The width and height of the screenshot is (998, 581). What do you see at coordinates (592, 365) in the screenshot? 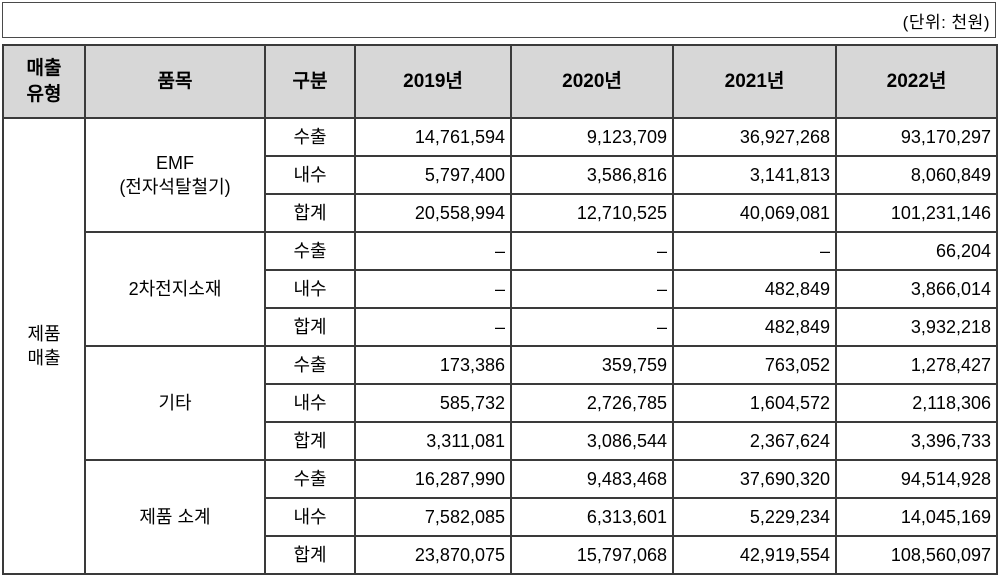
I see `value-cell: 359,759` at bounding box center [592, 365].